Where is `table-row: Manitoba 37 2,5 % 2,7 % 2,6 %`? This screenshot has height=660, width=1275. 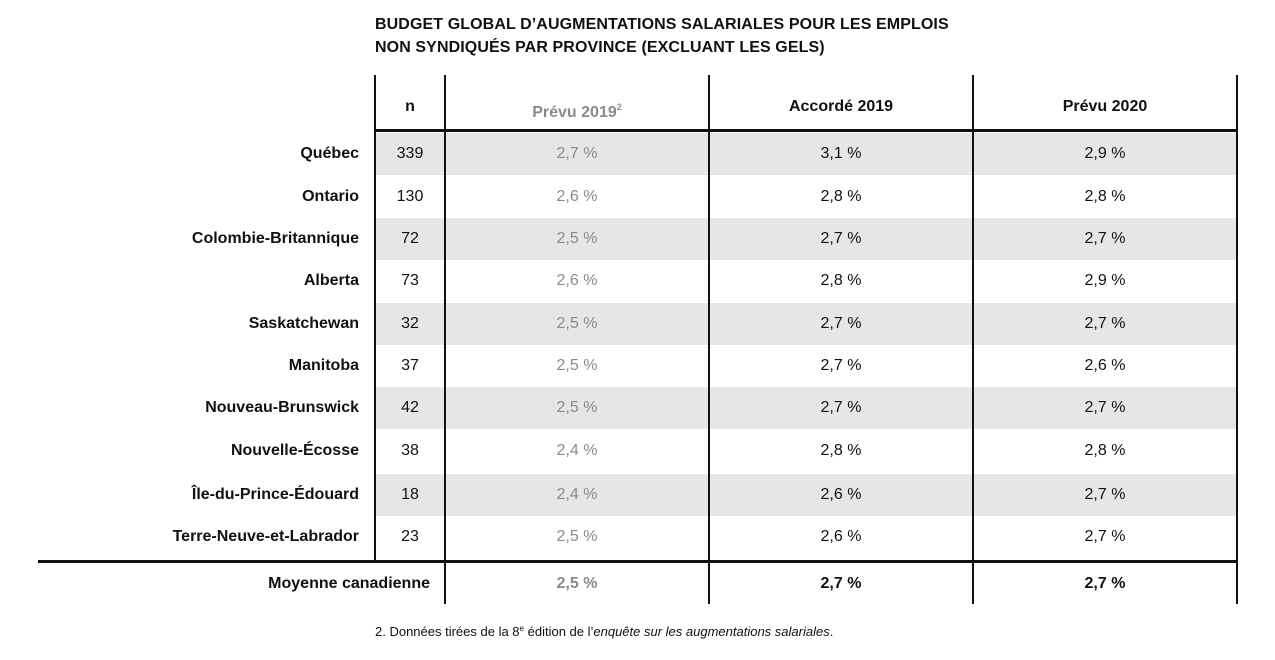
table-row: Manitoba 37 2,5 % 2,7 % 2,6 % is located at coordinates (637, 366).